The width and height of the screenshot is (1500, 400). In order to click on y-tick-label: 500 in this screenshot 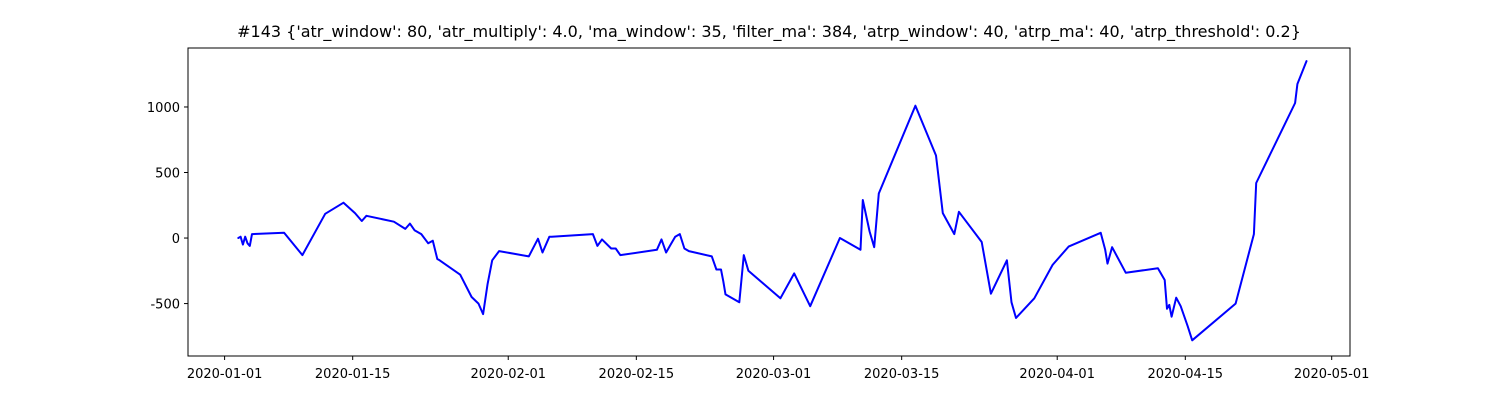, I will do `click(167, 174)`.